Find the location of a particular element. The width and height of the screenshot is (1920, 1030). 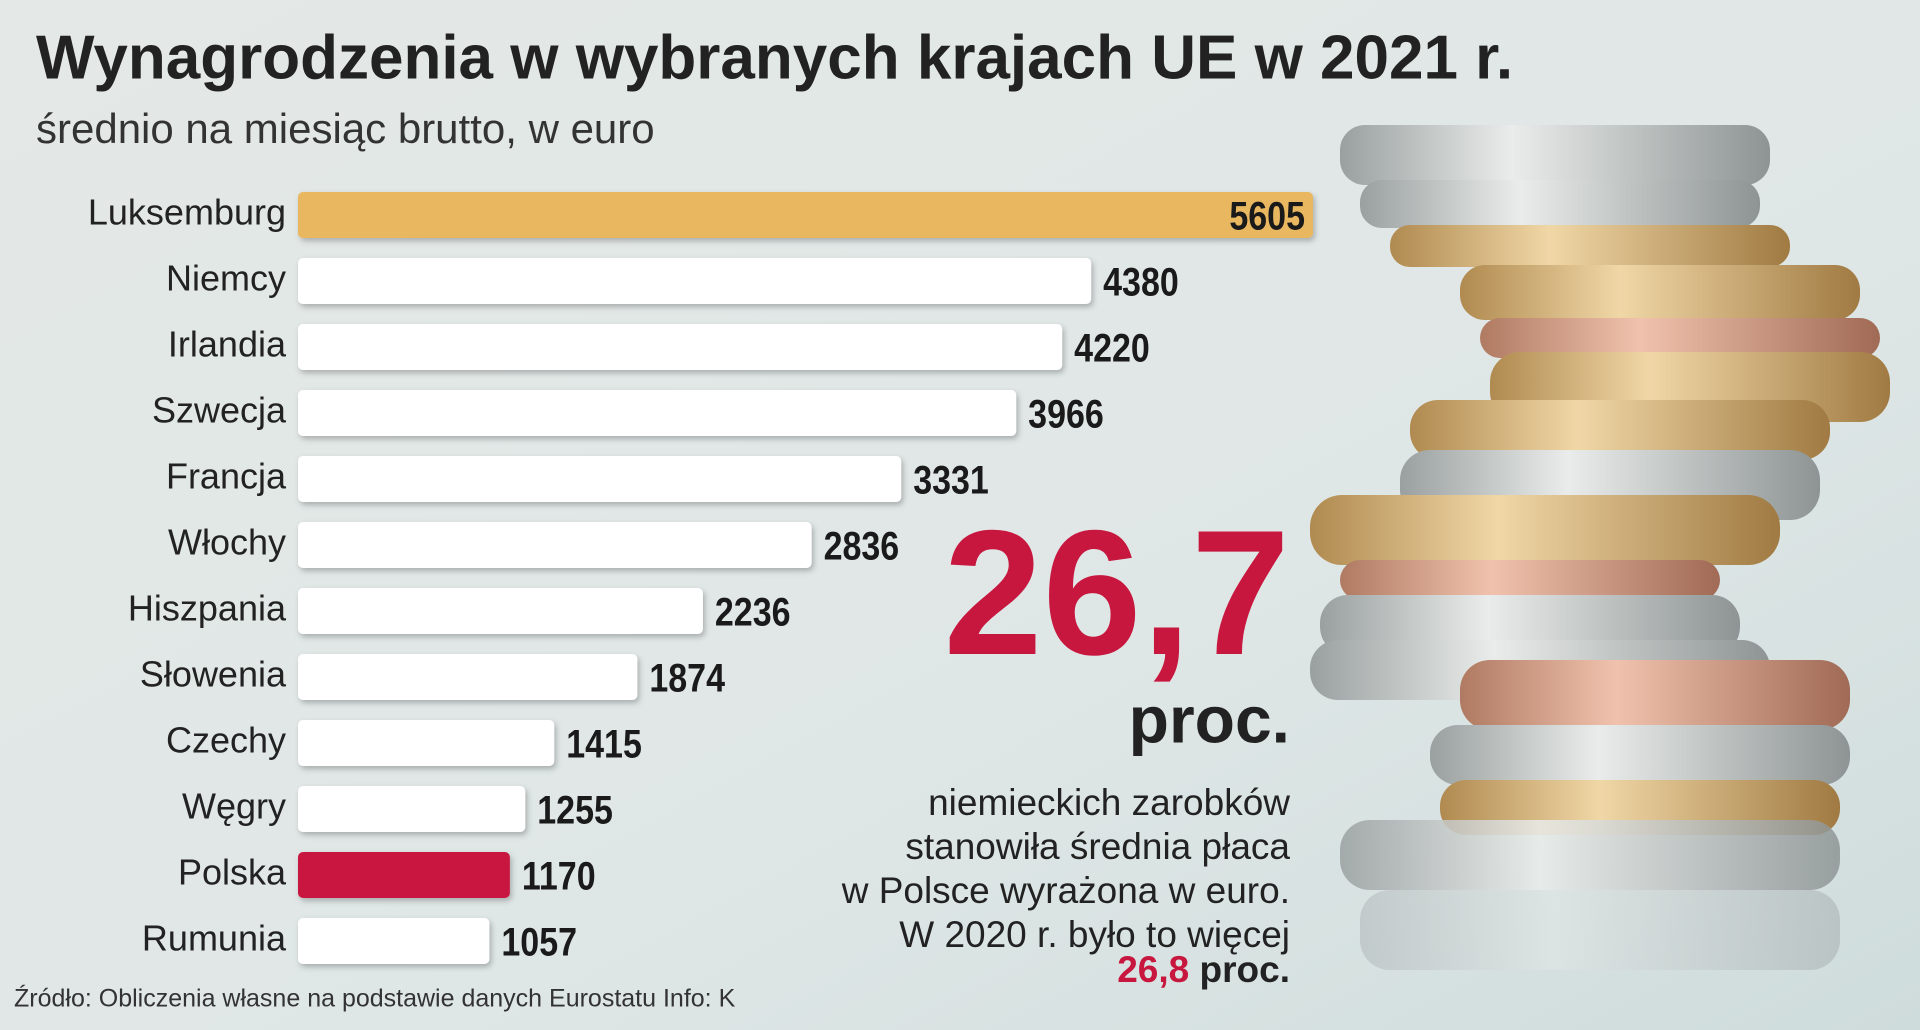

category-label: Polska is located at coordinates (232, 872).